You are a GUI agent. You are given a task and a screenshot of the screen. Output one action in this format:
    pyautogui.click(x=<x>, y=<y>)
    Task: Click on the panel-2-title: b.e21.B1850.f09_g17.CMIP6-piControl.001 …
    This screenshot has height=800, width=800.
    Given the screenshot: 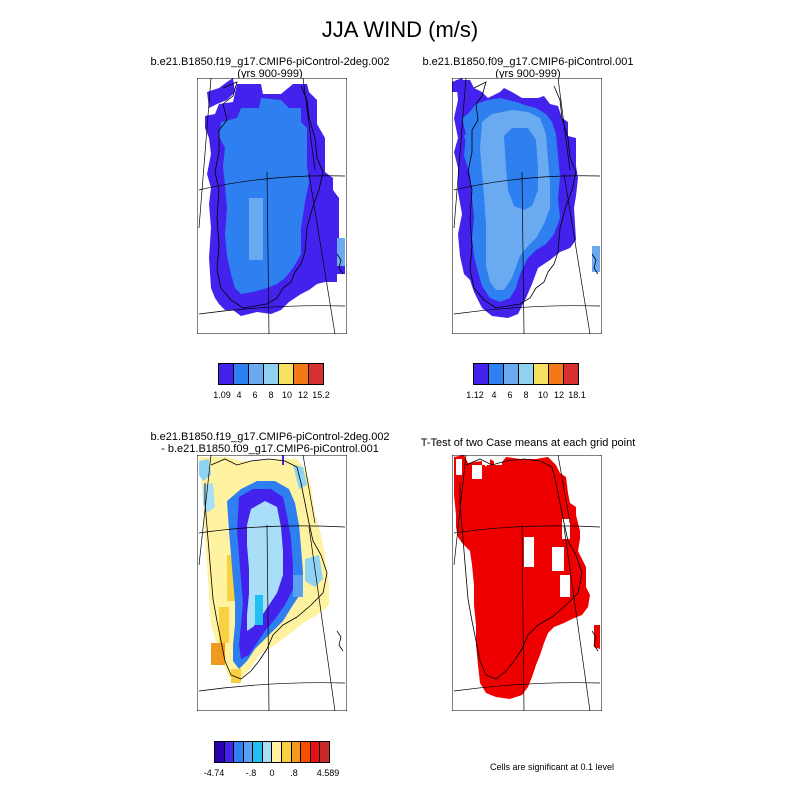 What is the action you would take?
    pyautogui.click(x=528, y=68)
    